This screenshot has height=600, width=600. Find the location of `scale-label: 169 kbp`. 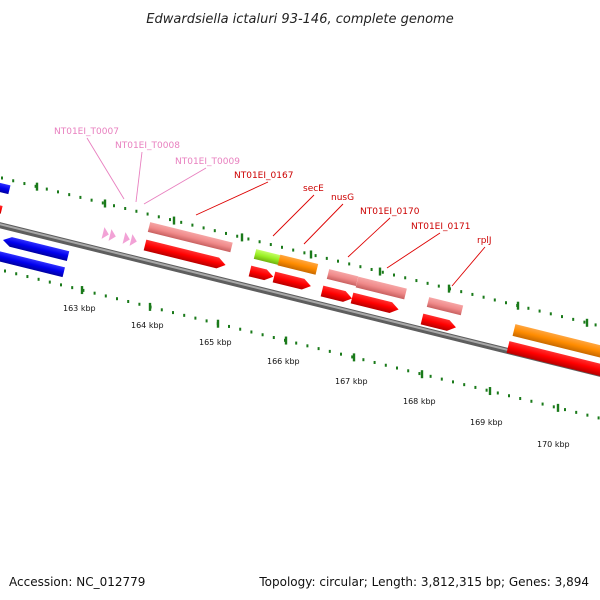

scale-label: 169 kbp is located at coordinates (486, 422).